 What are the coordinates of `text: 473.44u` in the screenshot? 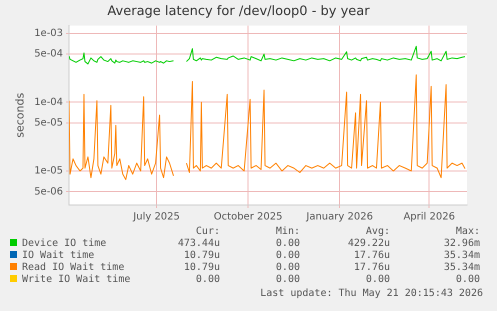 It's located at (198, 244).